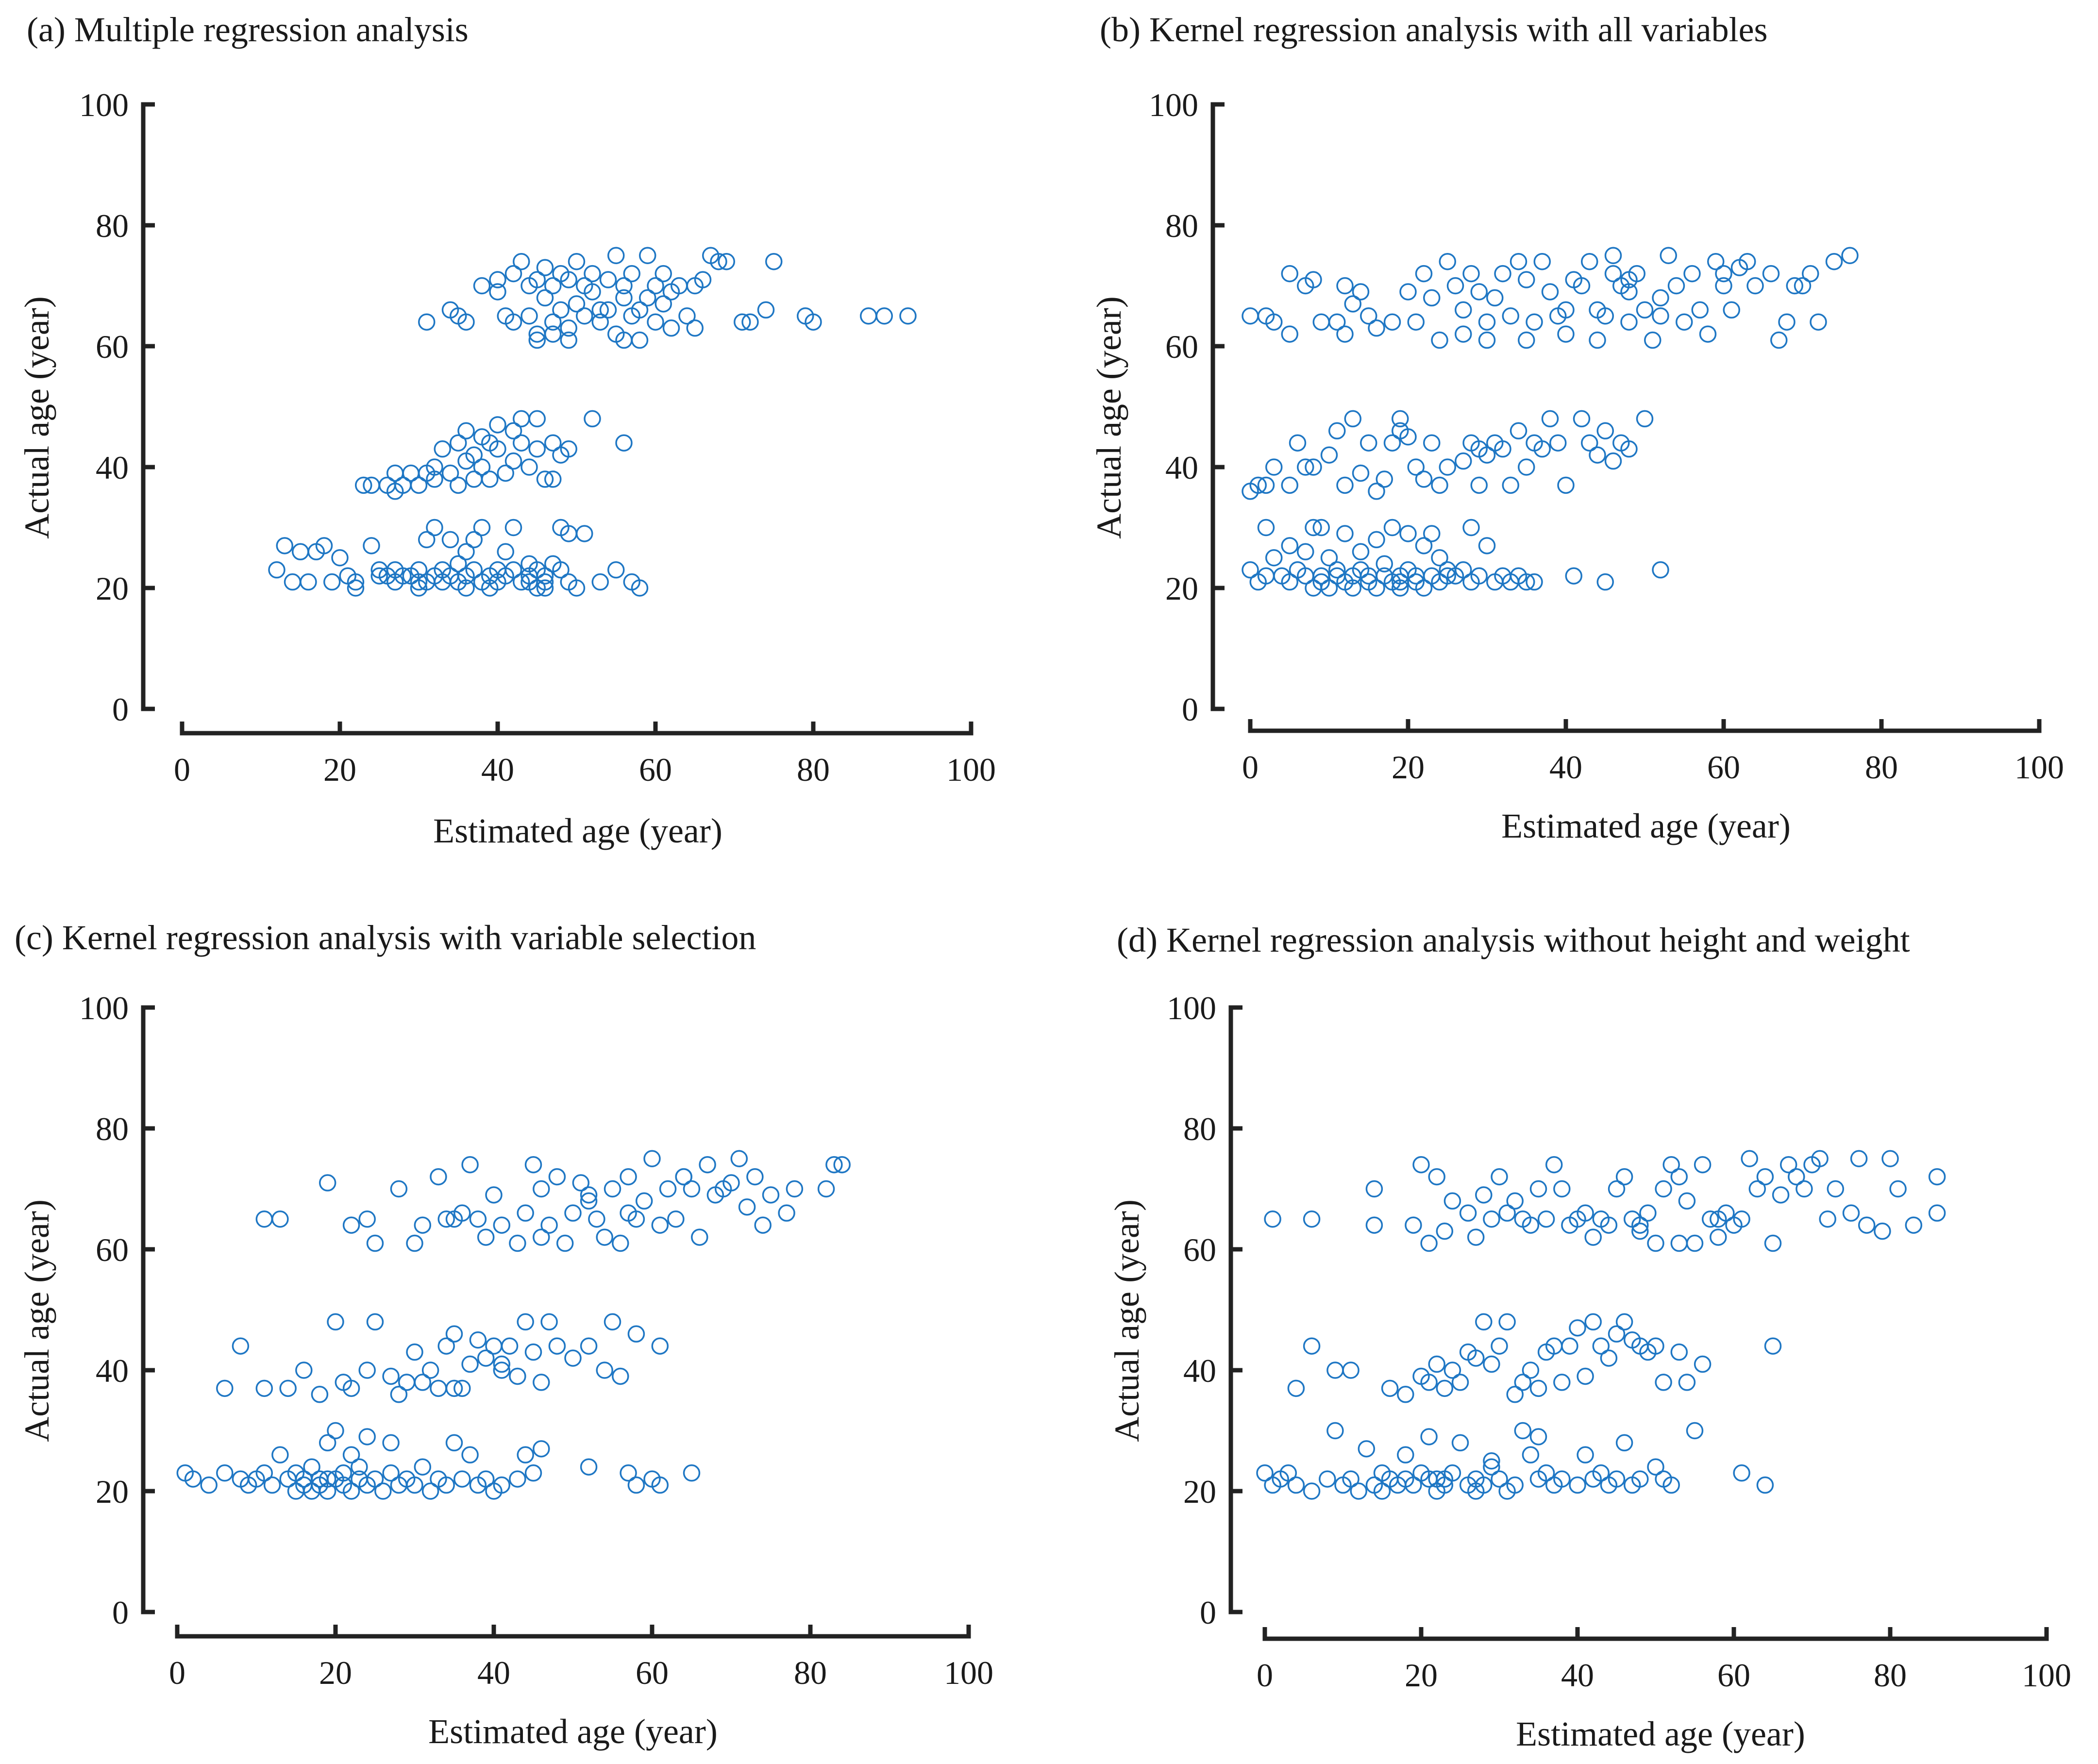 The width and height of the screenshot is (2098, 1764). I want to click on y-tick-label: 100, so click(104, 104).